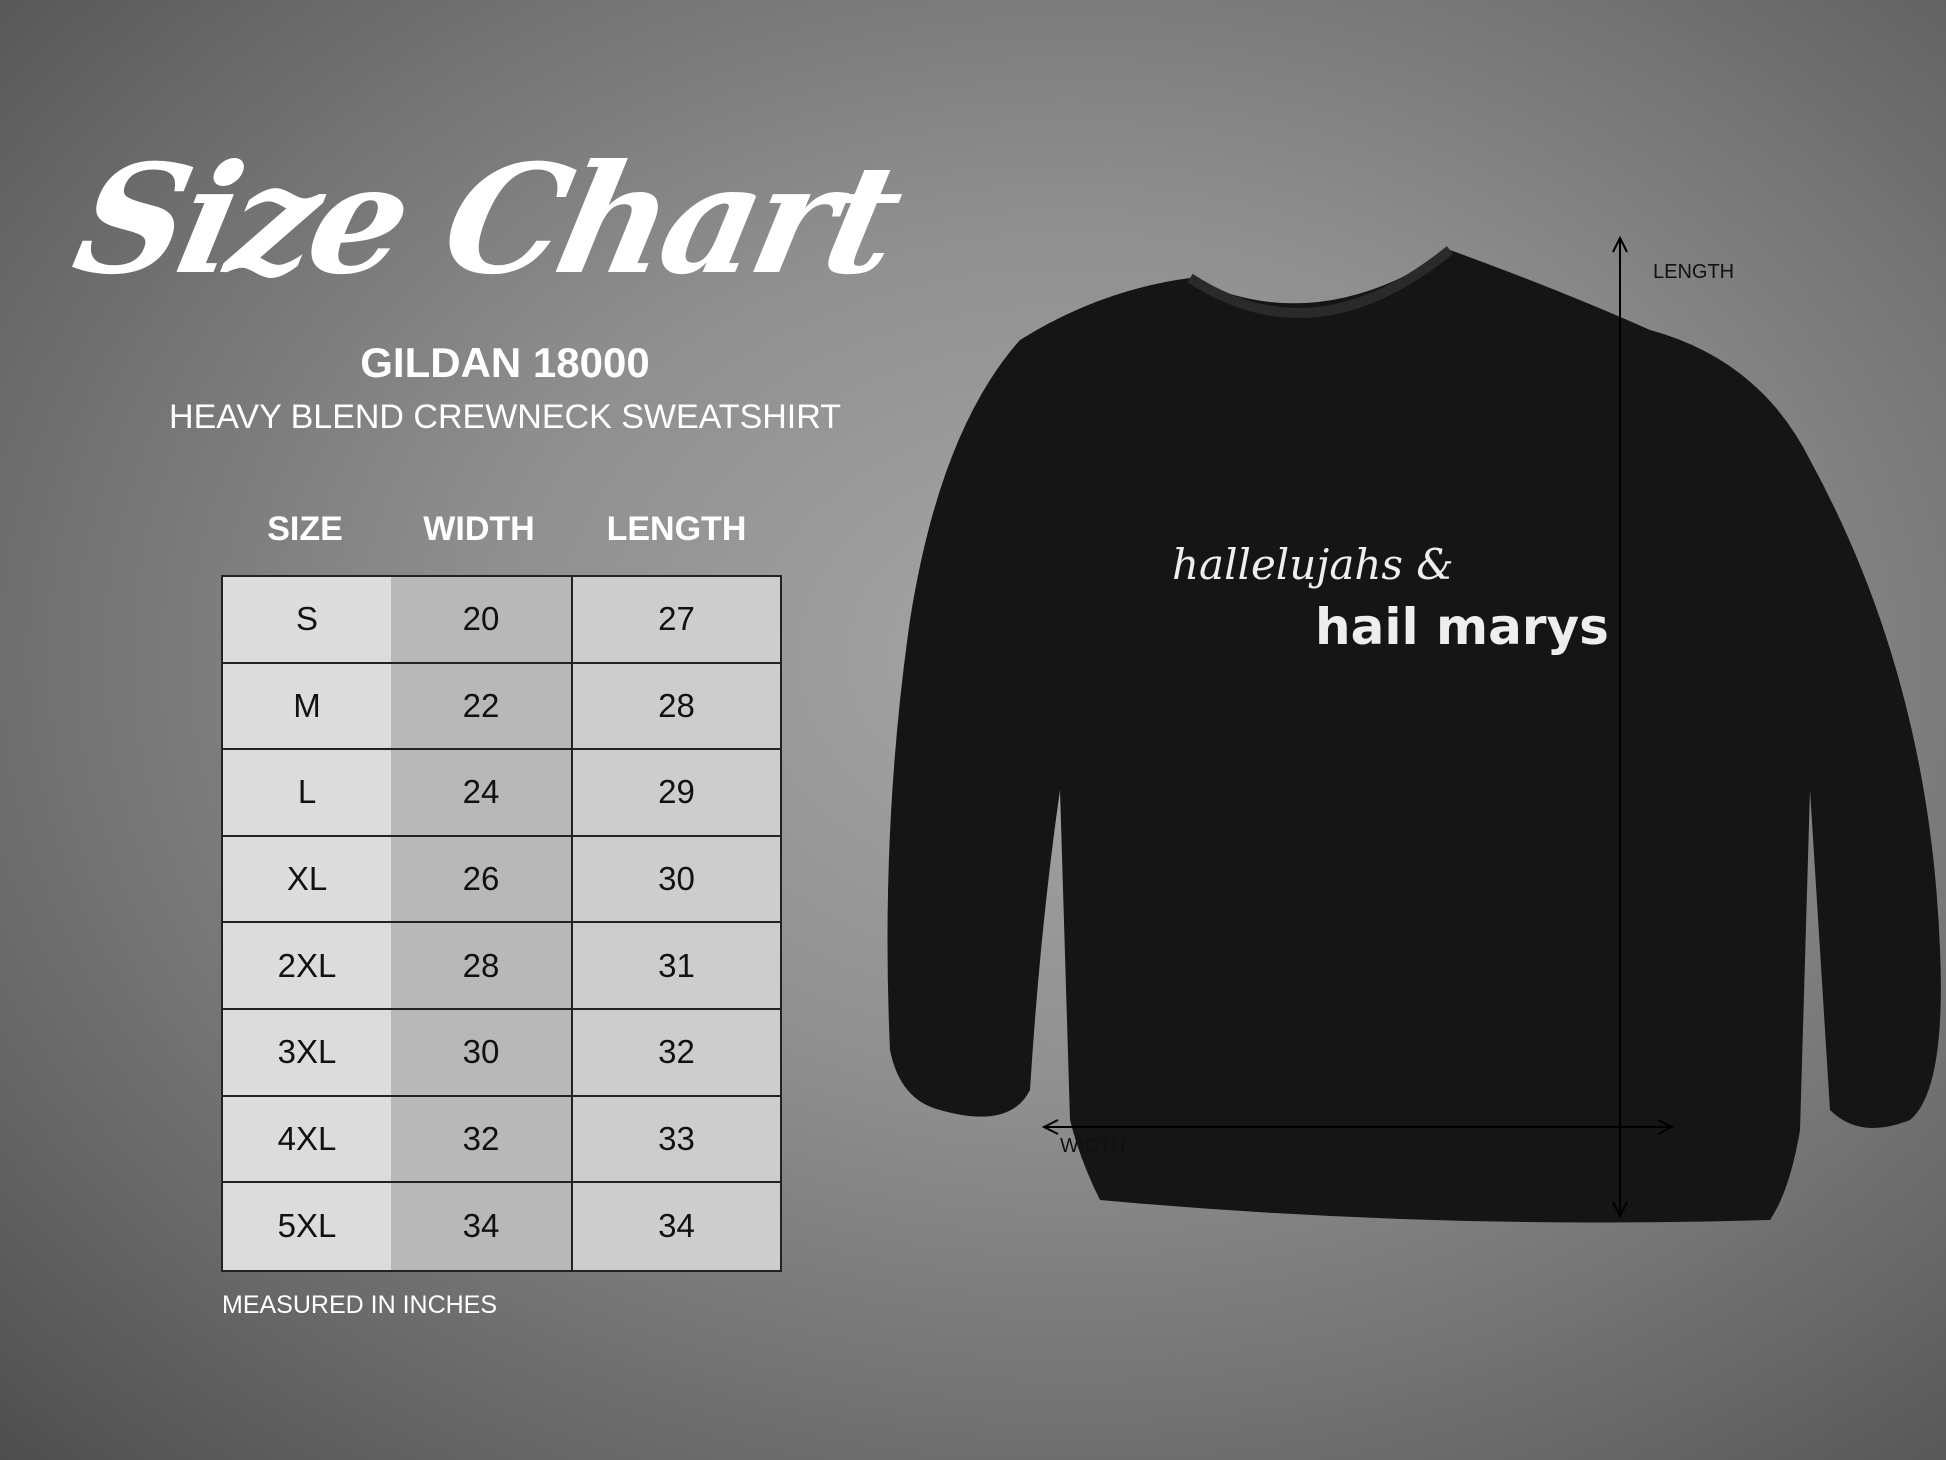 Image resolution: width=1946 pixels, height=1460 pixels. Describe the element at coordinates (676, 1139) in the screenshot. I see `cell-length: 33` at that location.